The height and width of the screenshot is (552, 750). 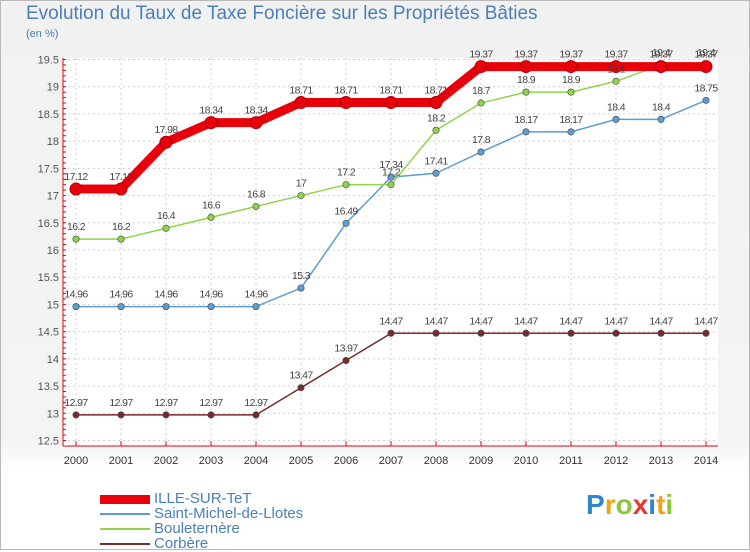 I want to click on data-label: 16.6, so click(x=211, y=205).